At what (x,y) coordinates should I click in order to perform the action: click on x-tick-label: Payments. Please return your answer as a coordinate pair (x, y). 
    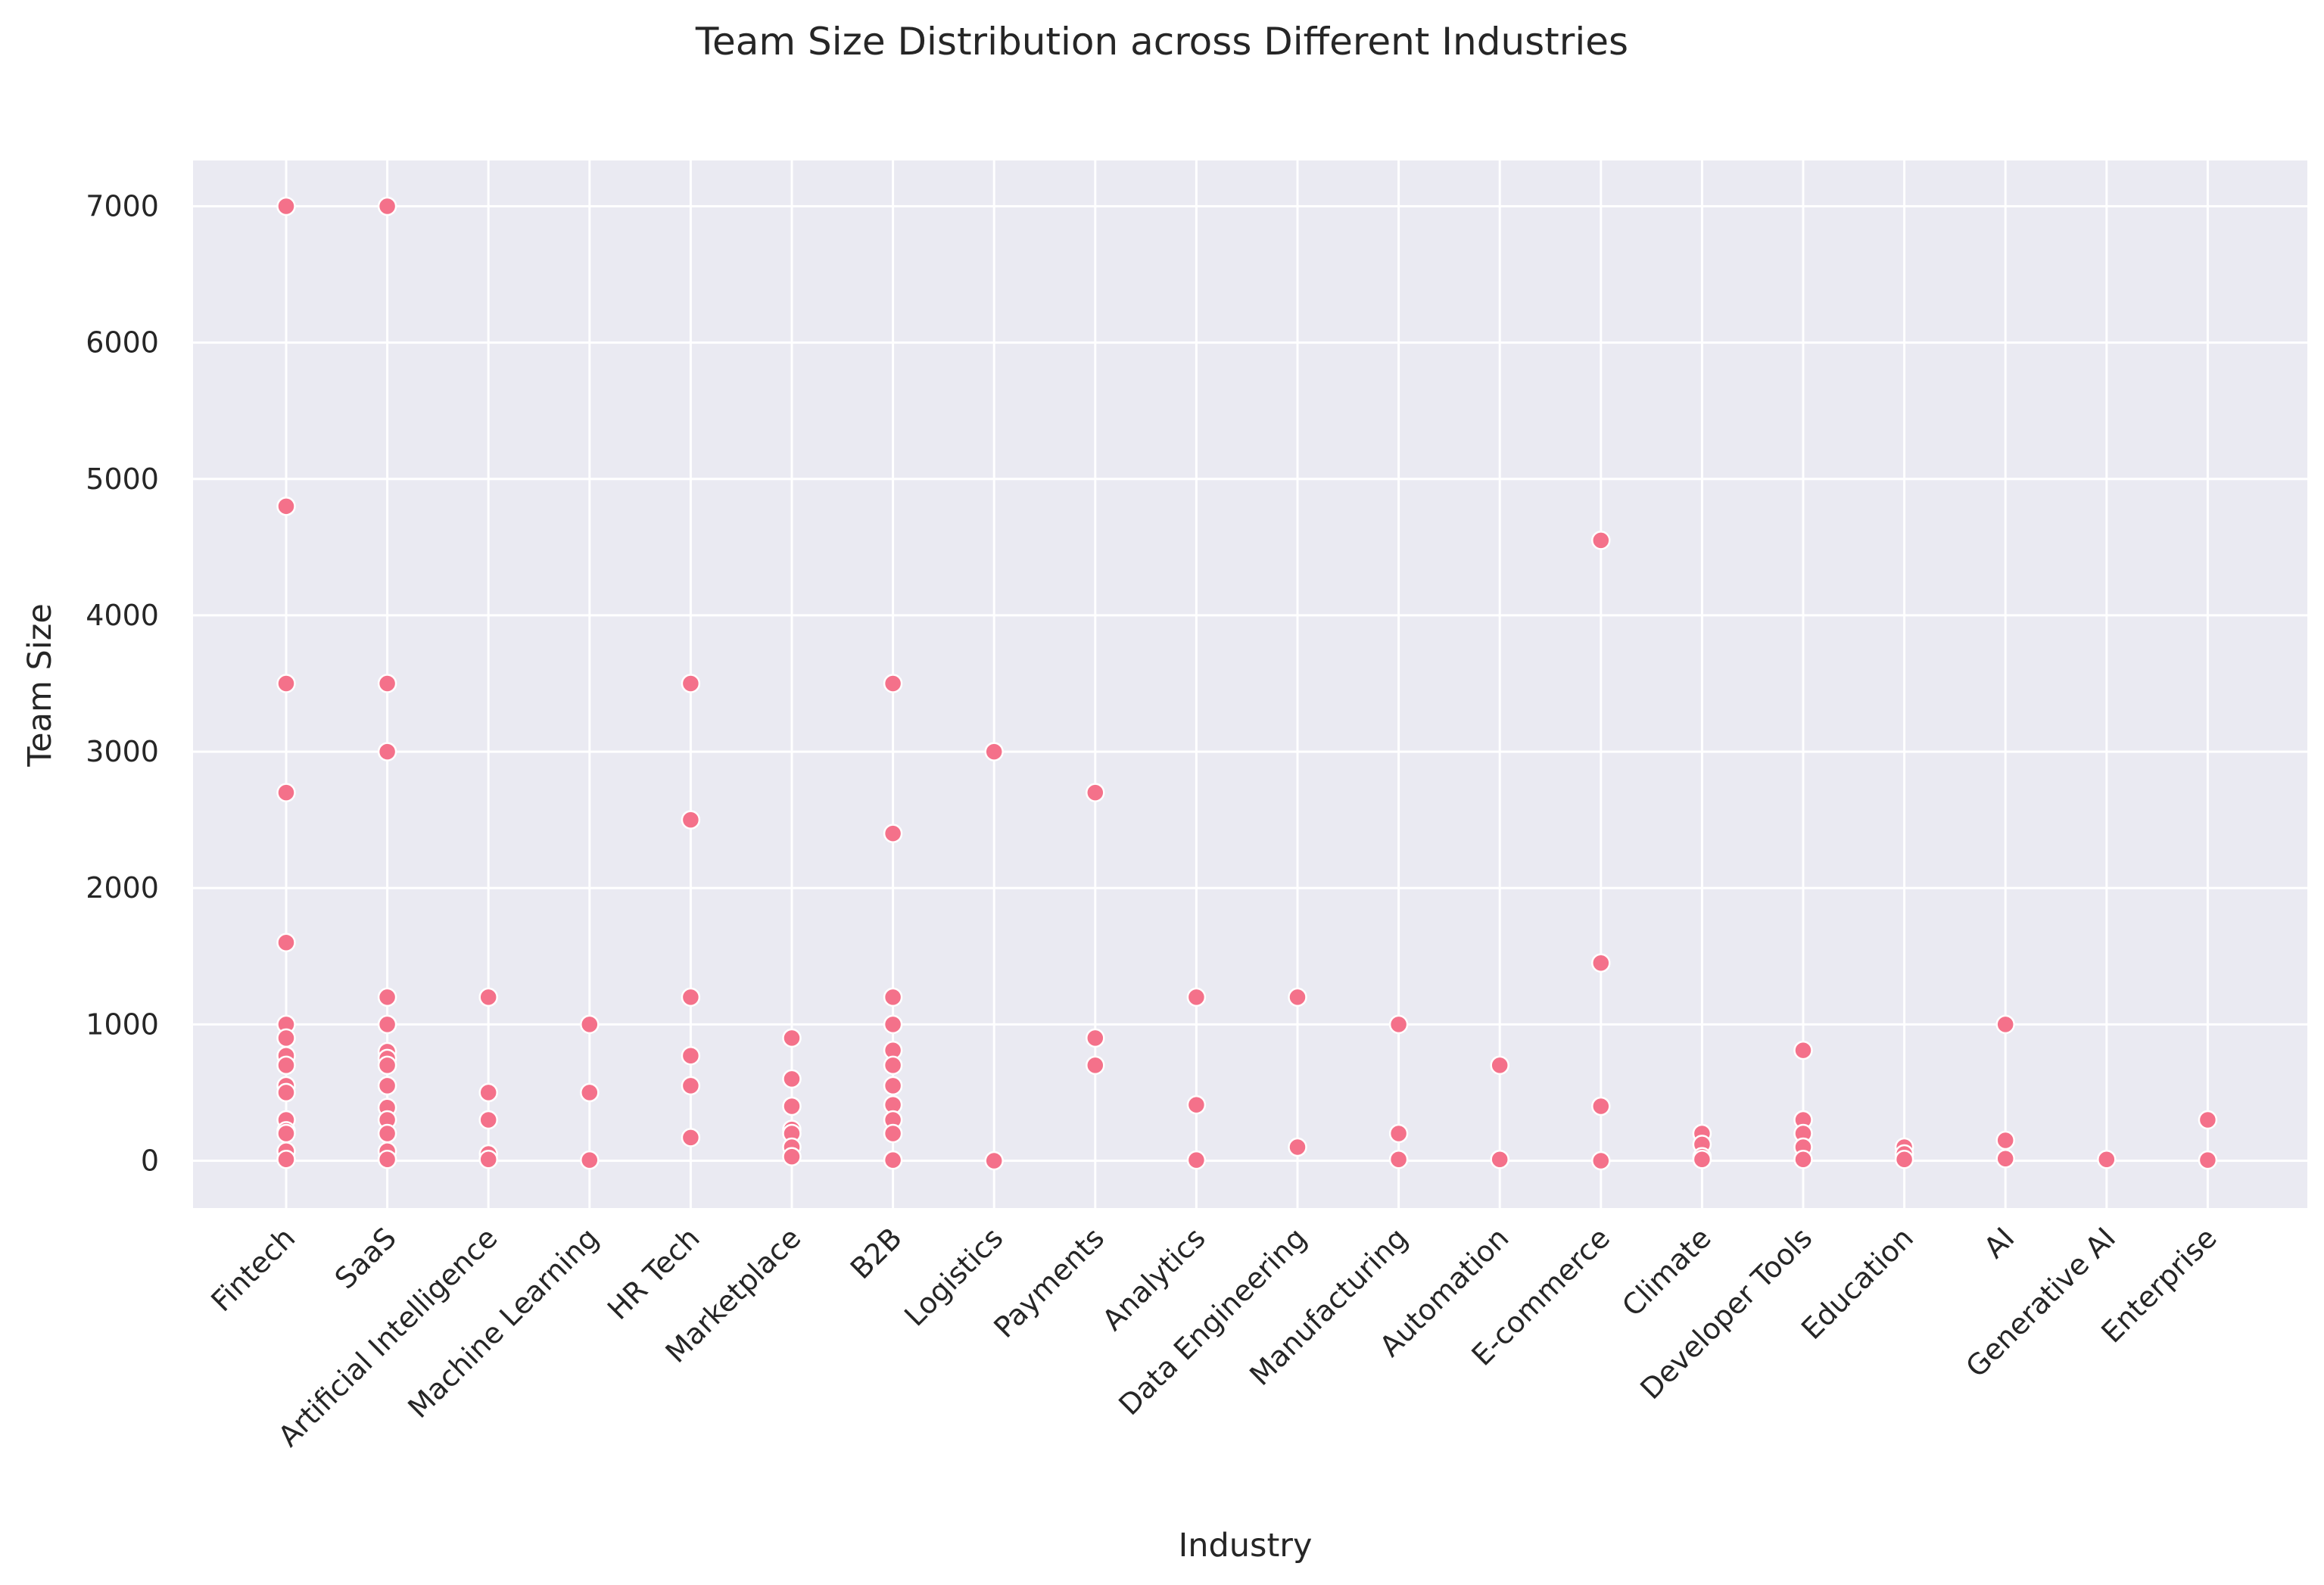
    Looking at the image, I should click on (1049, 1282).